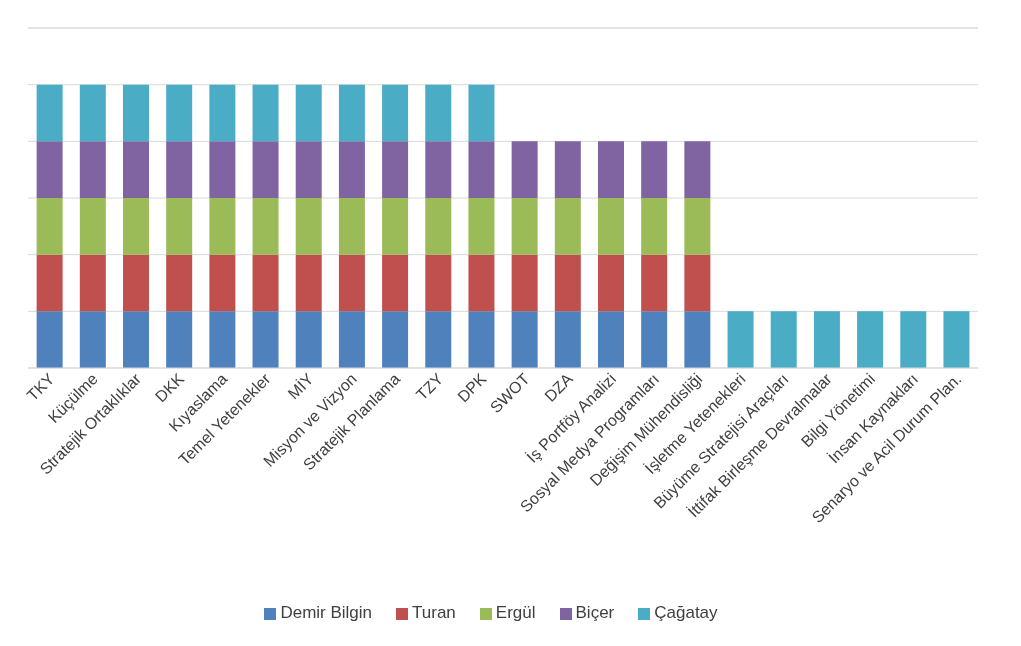 The height and width of the screenshot is (646, 1021). I want to click on legend-label: Çağatay, so click(686, 612).